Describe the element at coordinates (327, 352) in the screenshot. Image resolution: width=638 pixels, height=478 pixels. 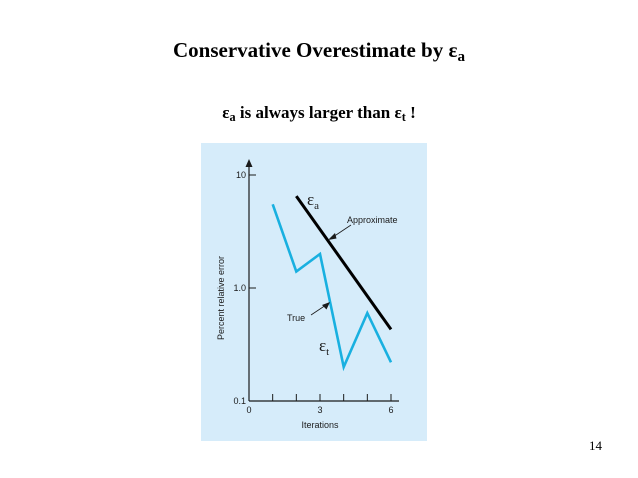
I see `epsilon-t-subscript: t` at that location.